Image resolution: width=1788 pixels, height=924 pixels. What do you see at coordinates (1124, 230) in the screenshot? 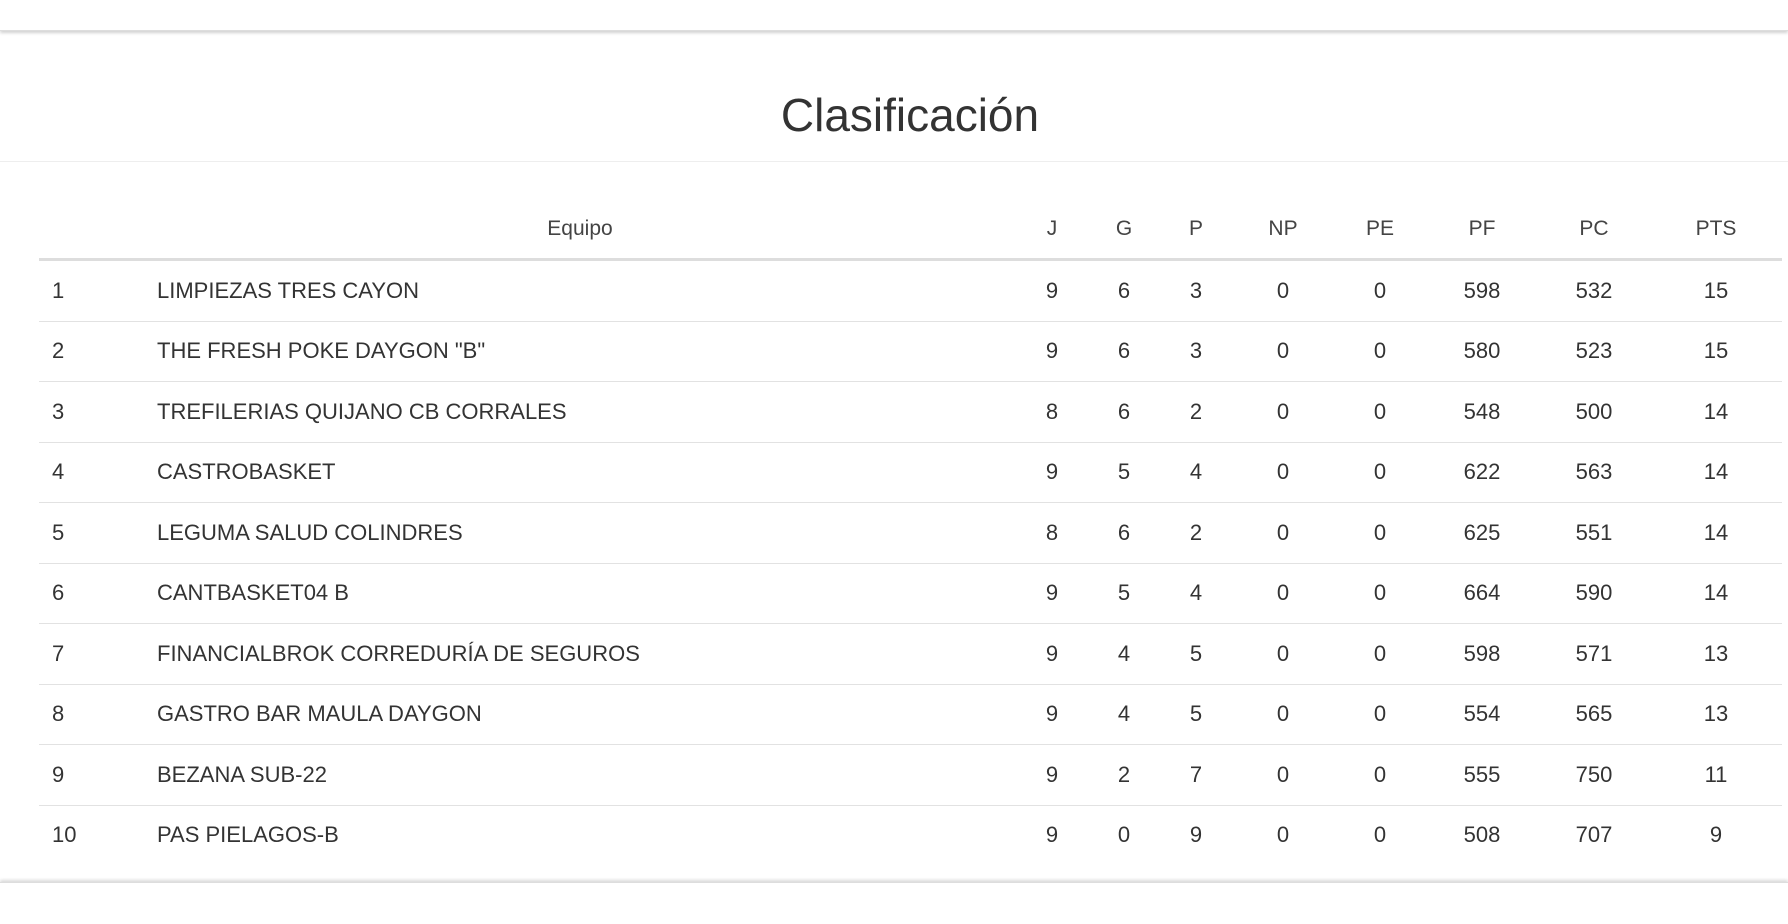
I see `column-header: G` at bounding box center [1124, 230].